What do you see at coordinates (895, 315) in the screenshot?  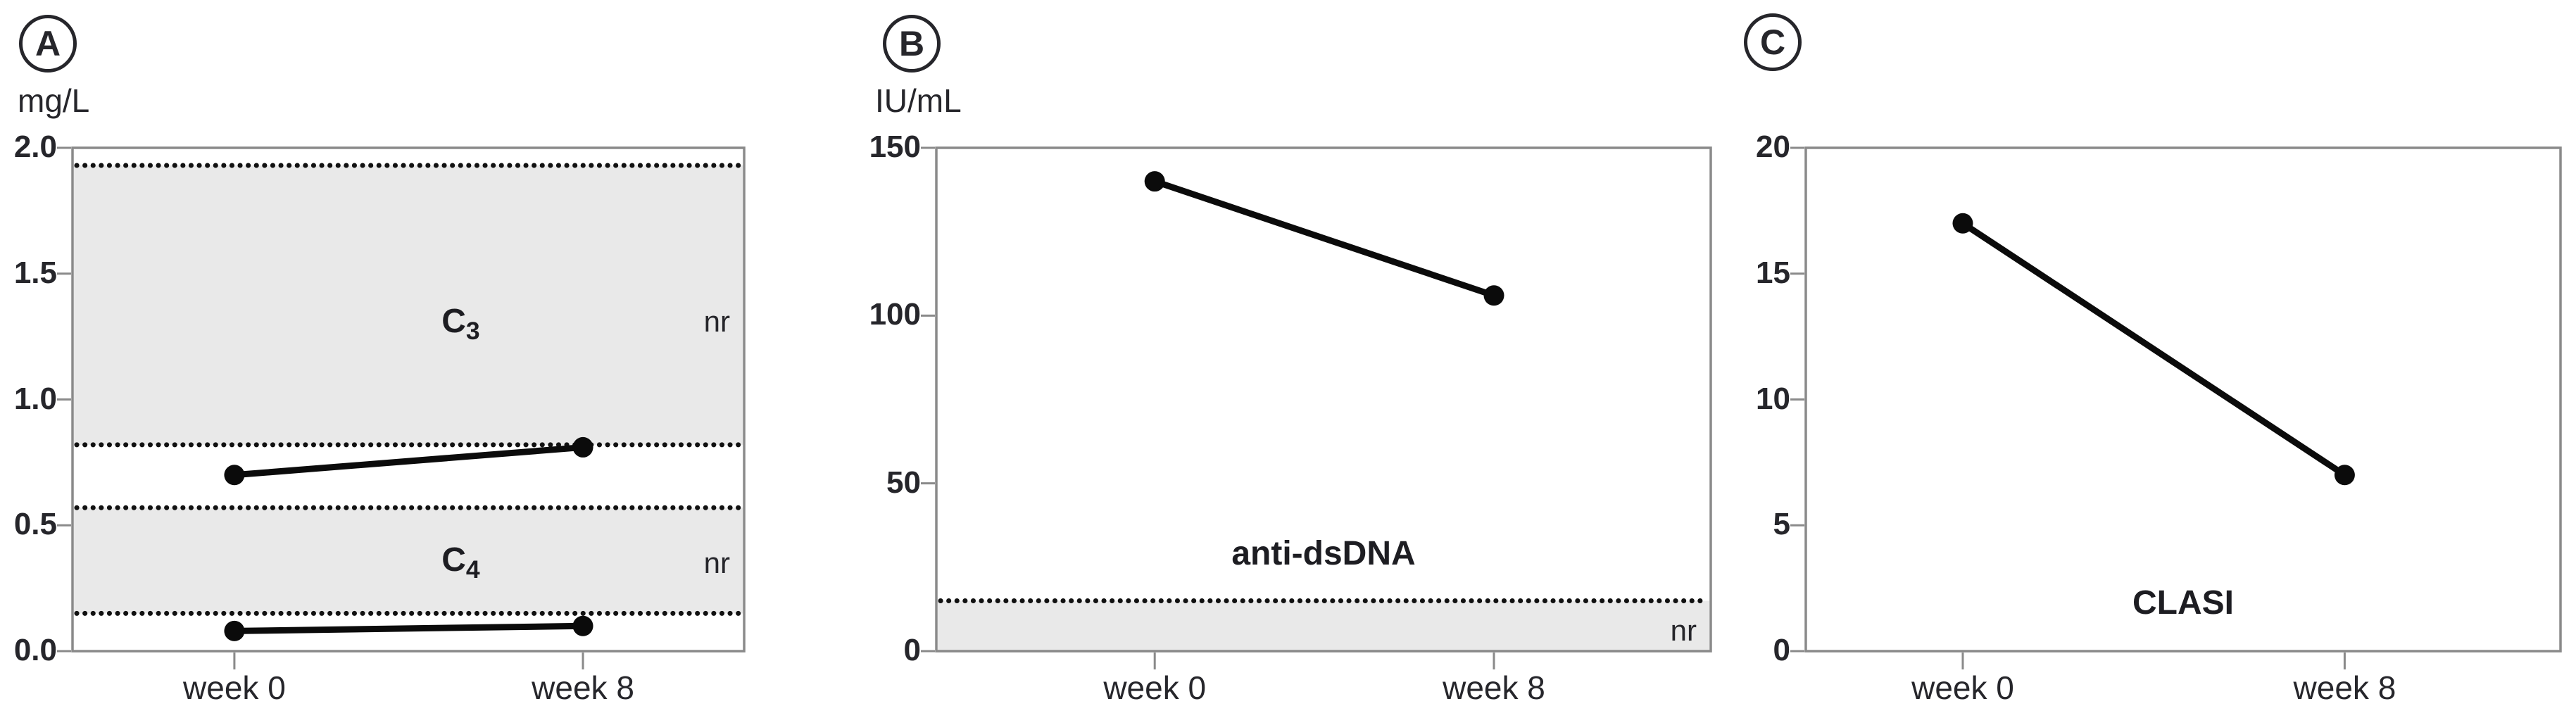 I see `y-tick-label: 100` at bounding box center [895, 315].